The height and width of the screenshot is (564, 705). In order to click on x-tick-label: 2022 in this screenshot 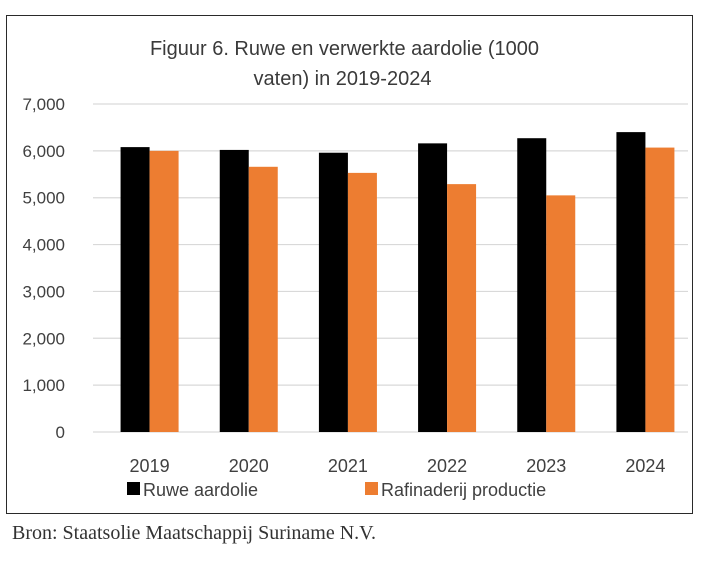, I will do `click(447, 466)`.